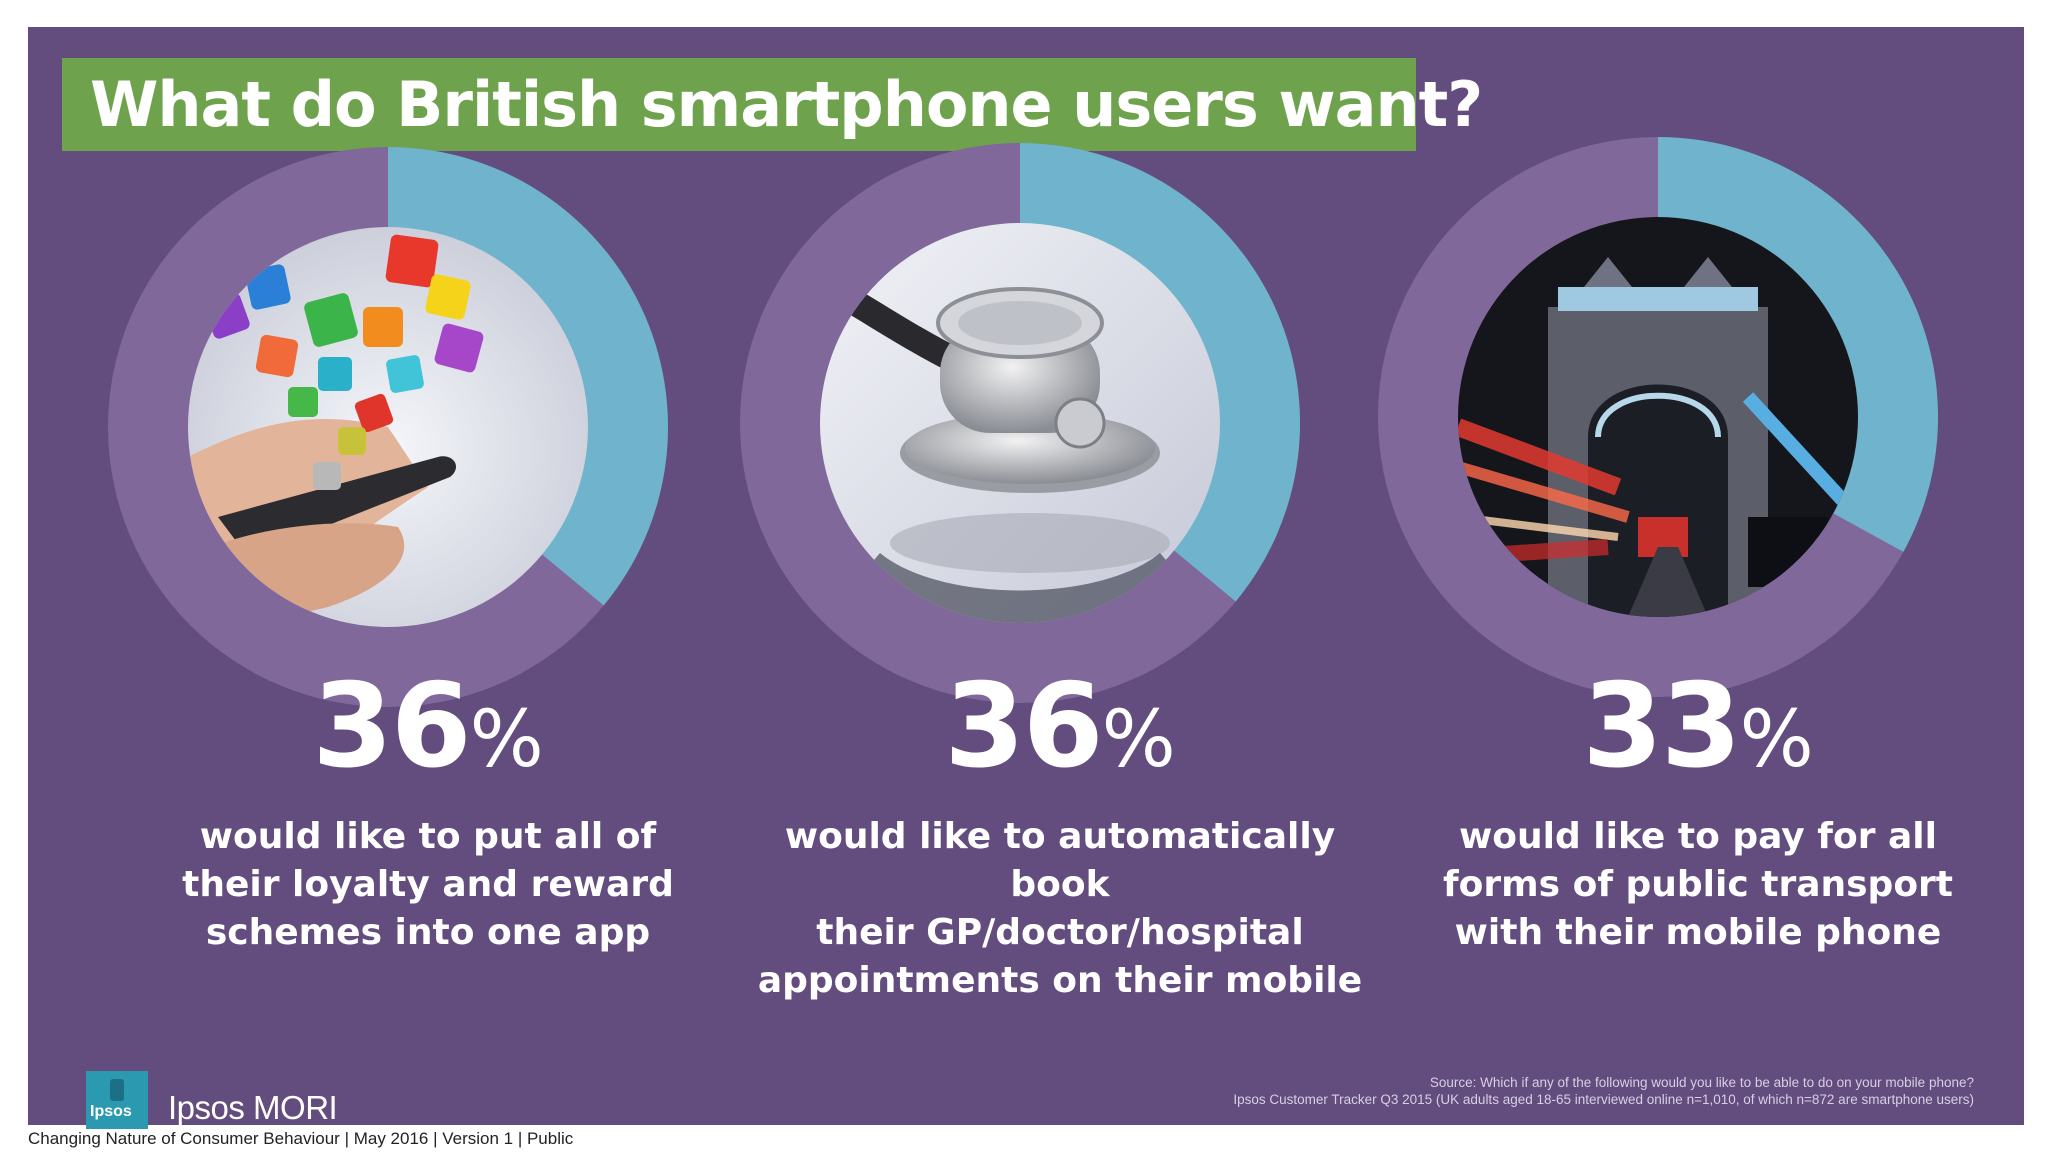 Image resolution: width=2048 pixels, height=1152 pixels. What do you see at coordinates (1060, 860) in the screenshot?
I see `description-line: would like to automatically book` at bounding box center [1060, 860].